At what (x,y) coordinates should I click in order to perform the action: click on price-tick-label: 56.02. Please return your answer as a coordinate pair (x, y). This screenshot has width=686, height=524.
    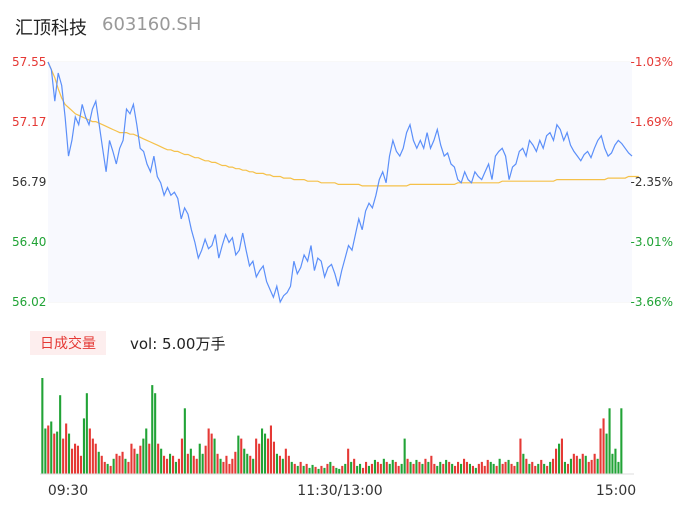
    Looking at the image, I should click on (29, 302).